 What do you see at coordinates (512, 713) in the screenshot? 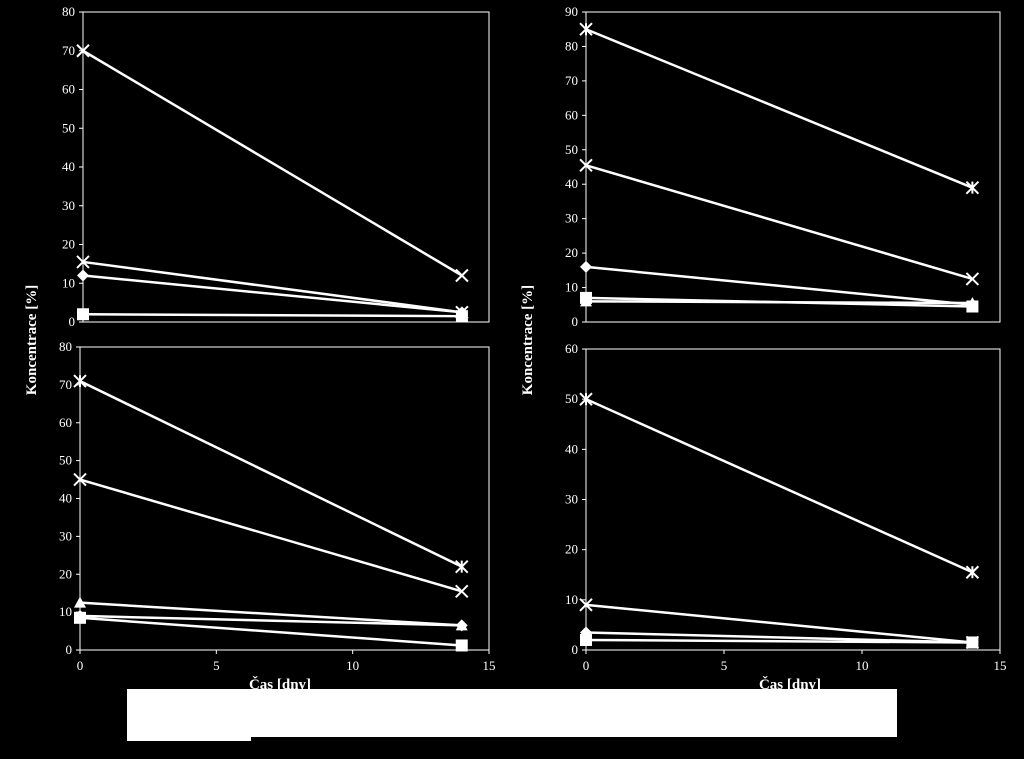
I see `legend-box` at bounding box center [512, 713].